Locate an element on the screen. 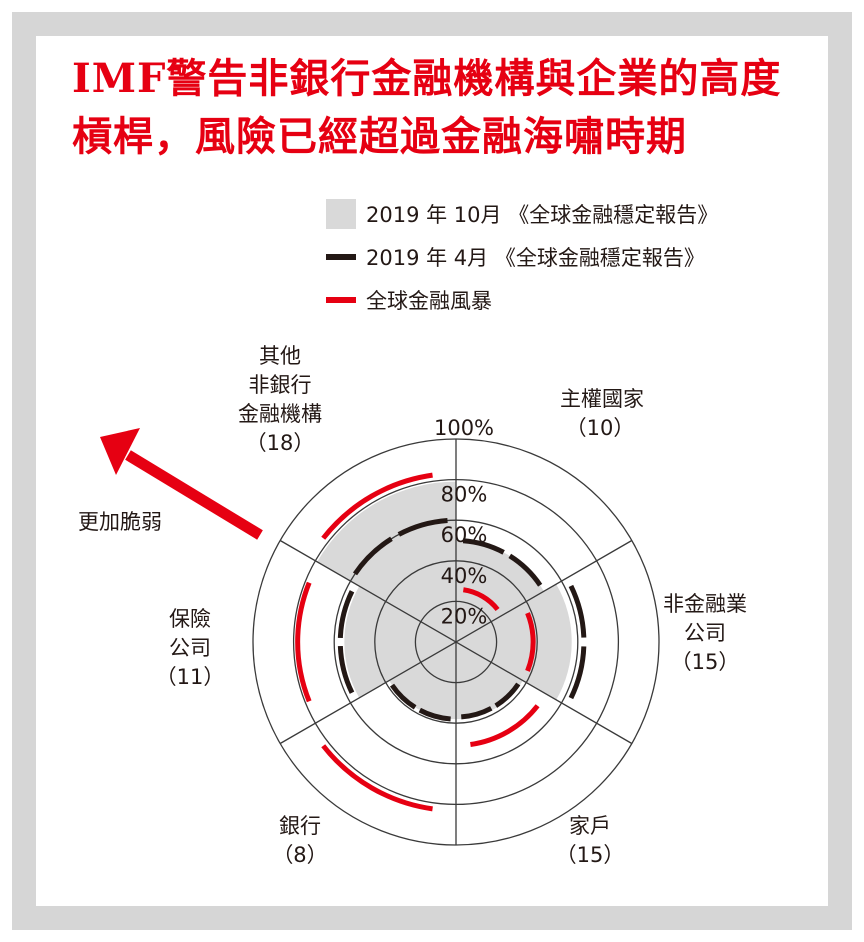 This screenshot has width=864, height=942. legend-label: 全球金融風暴 is located at coordinates (429, 300).